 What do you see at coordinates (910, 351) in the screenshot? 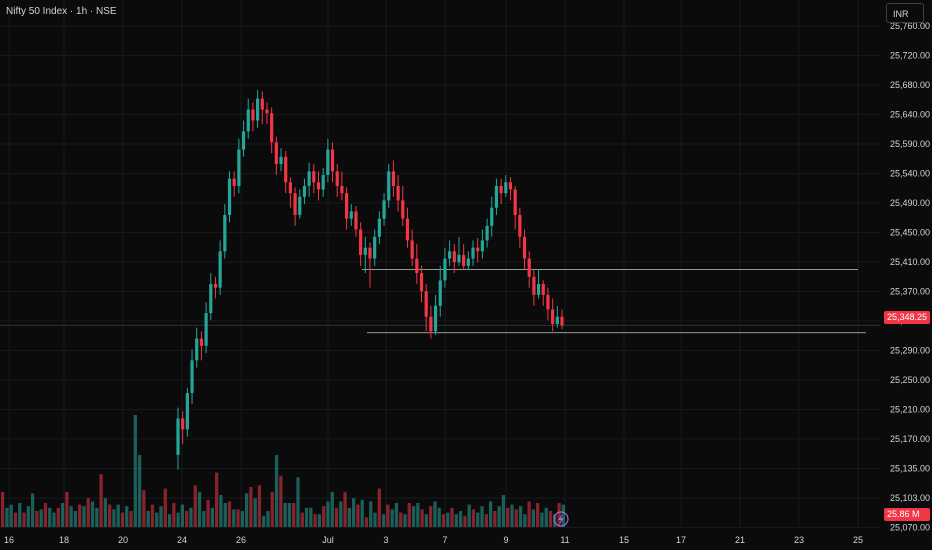
I see `price-tick-label: 25,290.00` at bounding box center [910, 351].